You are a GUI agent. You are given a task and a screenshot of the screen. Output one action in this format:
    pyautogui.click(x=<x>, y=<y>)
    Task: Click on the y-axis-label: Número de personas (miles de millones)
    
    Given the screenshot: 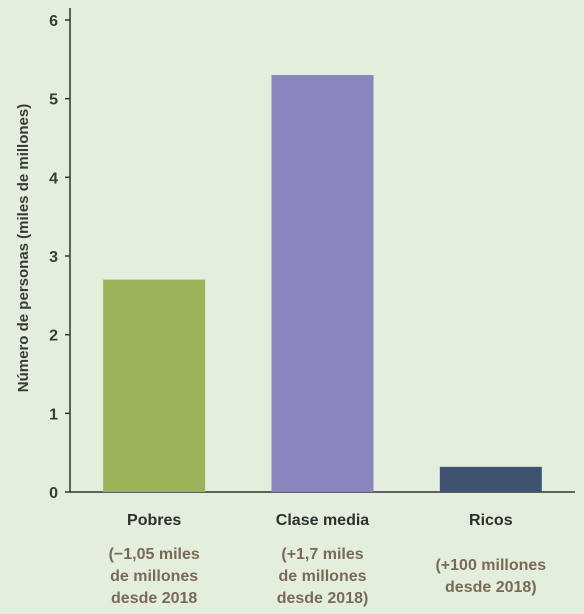 What is the action you would take?
    pyautogui.click(x=23, y=248)
    